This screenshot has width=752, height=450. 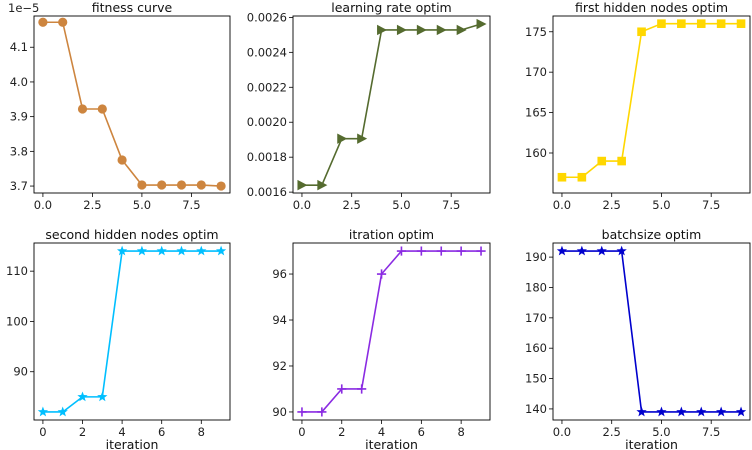 I want to click on x-tick-label: 2, so click(x=341, y=432).